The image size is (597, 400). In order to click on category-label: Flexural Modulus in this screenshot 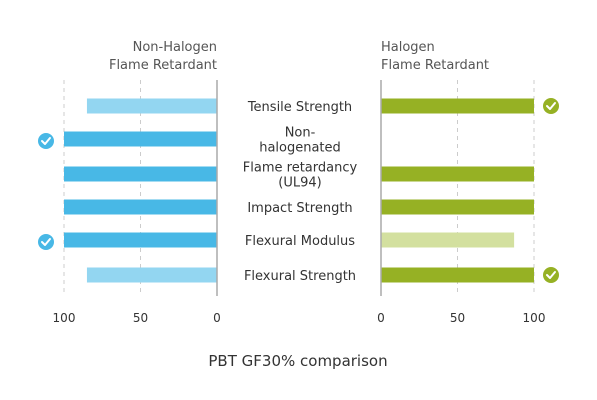, I will do `click(300, 241)`.